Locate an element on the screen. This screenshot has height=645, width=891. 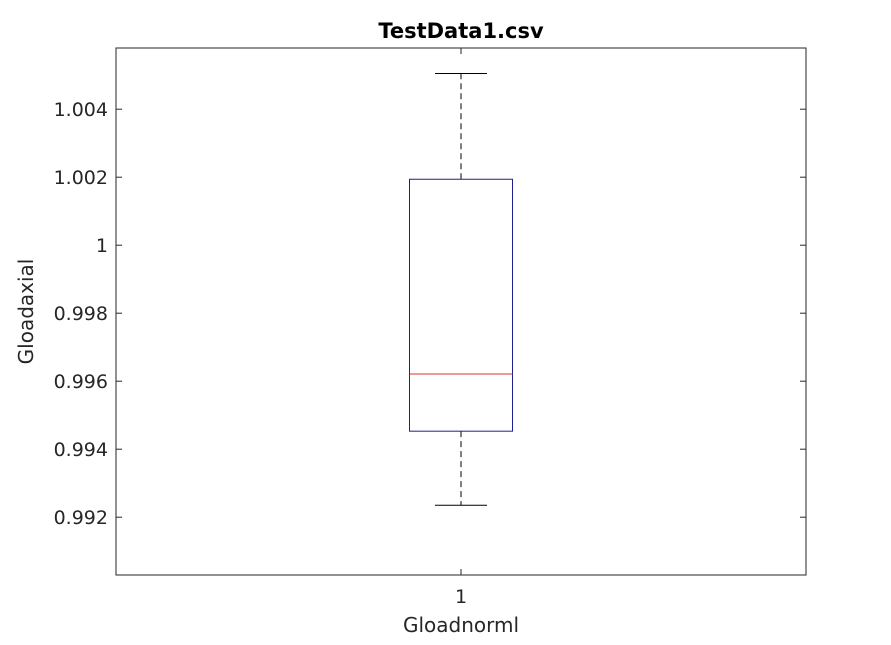
x-axis-label: Gloadnorml is located at coordinates (461, 625).